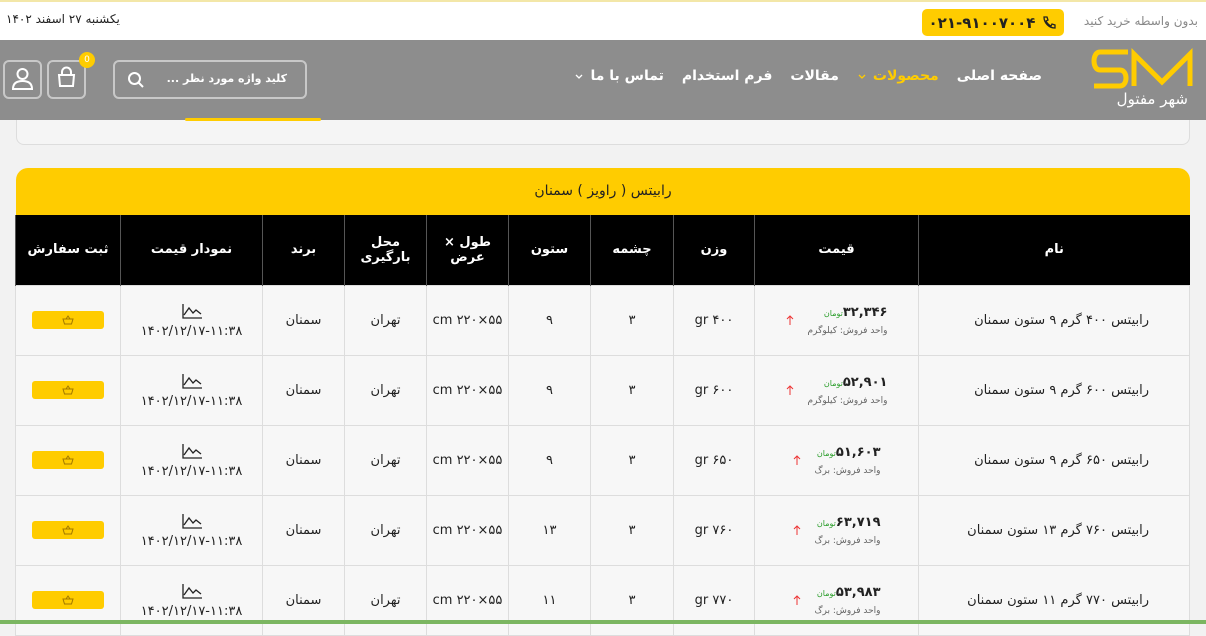  I want to click on price-cell: ۳۲,۳۴۶تومان واحد فروش: کیلوگرم, so click(836, 320).